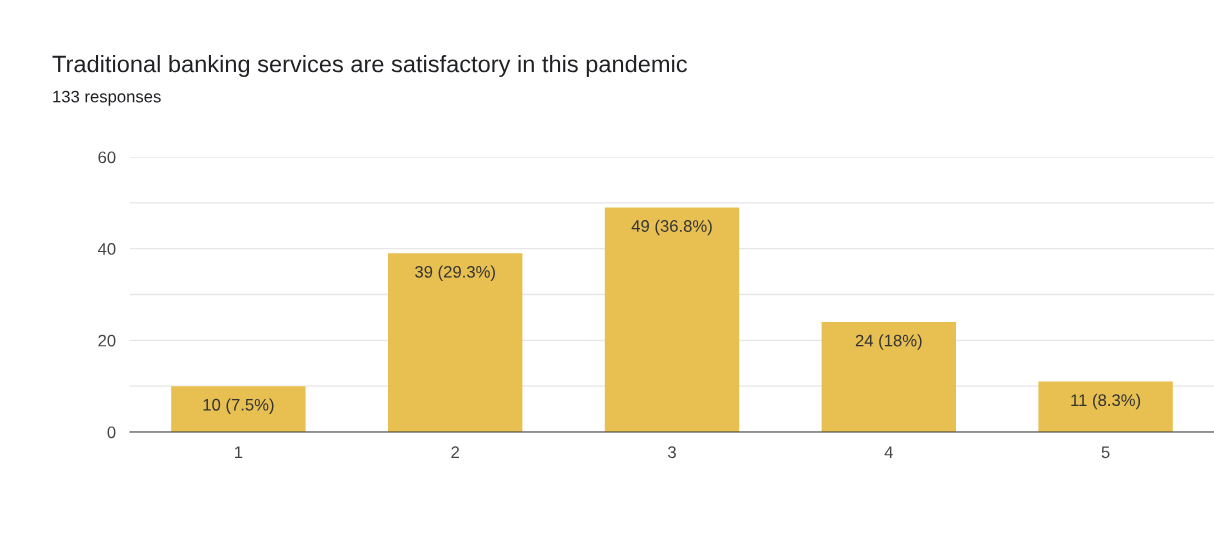 This screenshot has height=544, width=1214. What do you see at coordinates (369, 66) in the screenshot?
I see `chart-title: Traditional banking services are satisfactory in this pandemic` at bounding box center [369, 66].